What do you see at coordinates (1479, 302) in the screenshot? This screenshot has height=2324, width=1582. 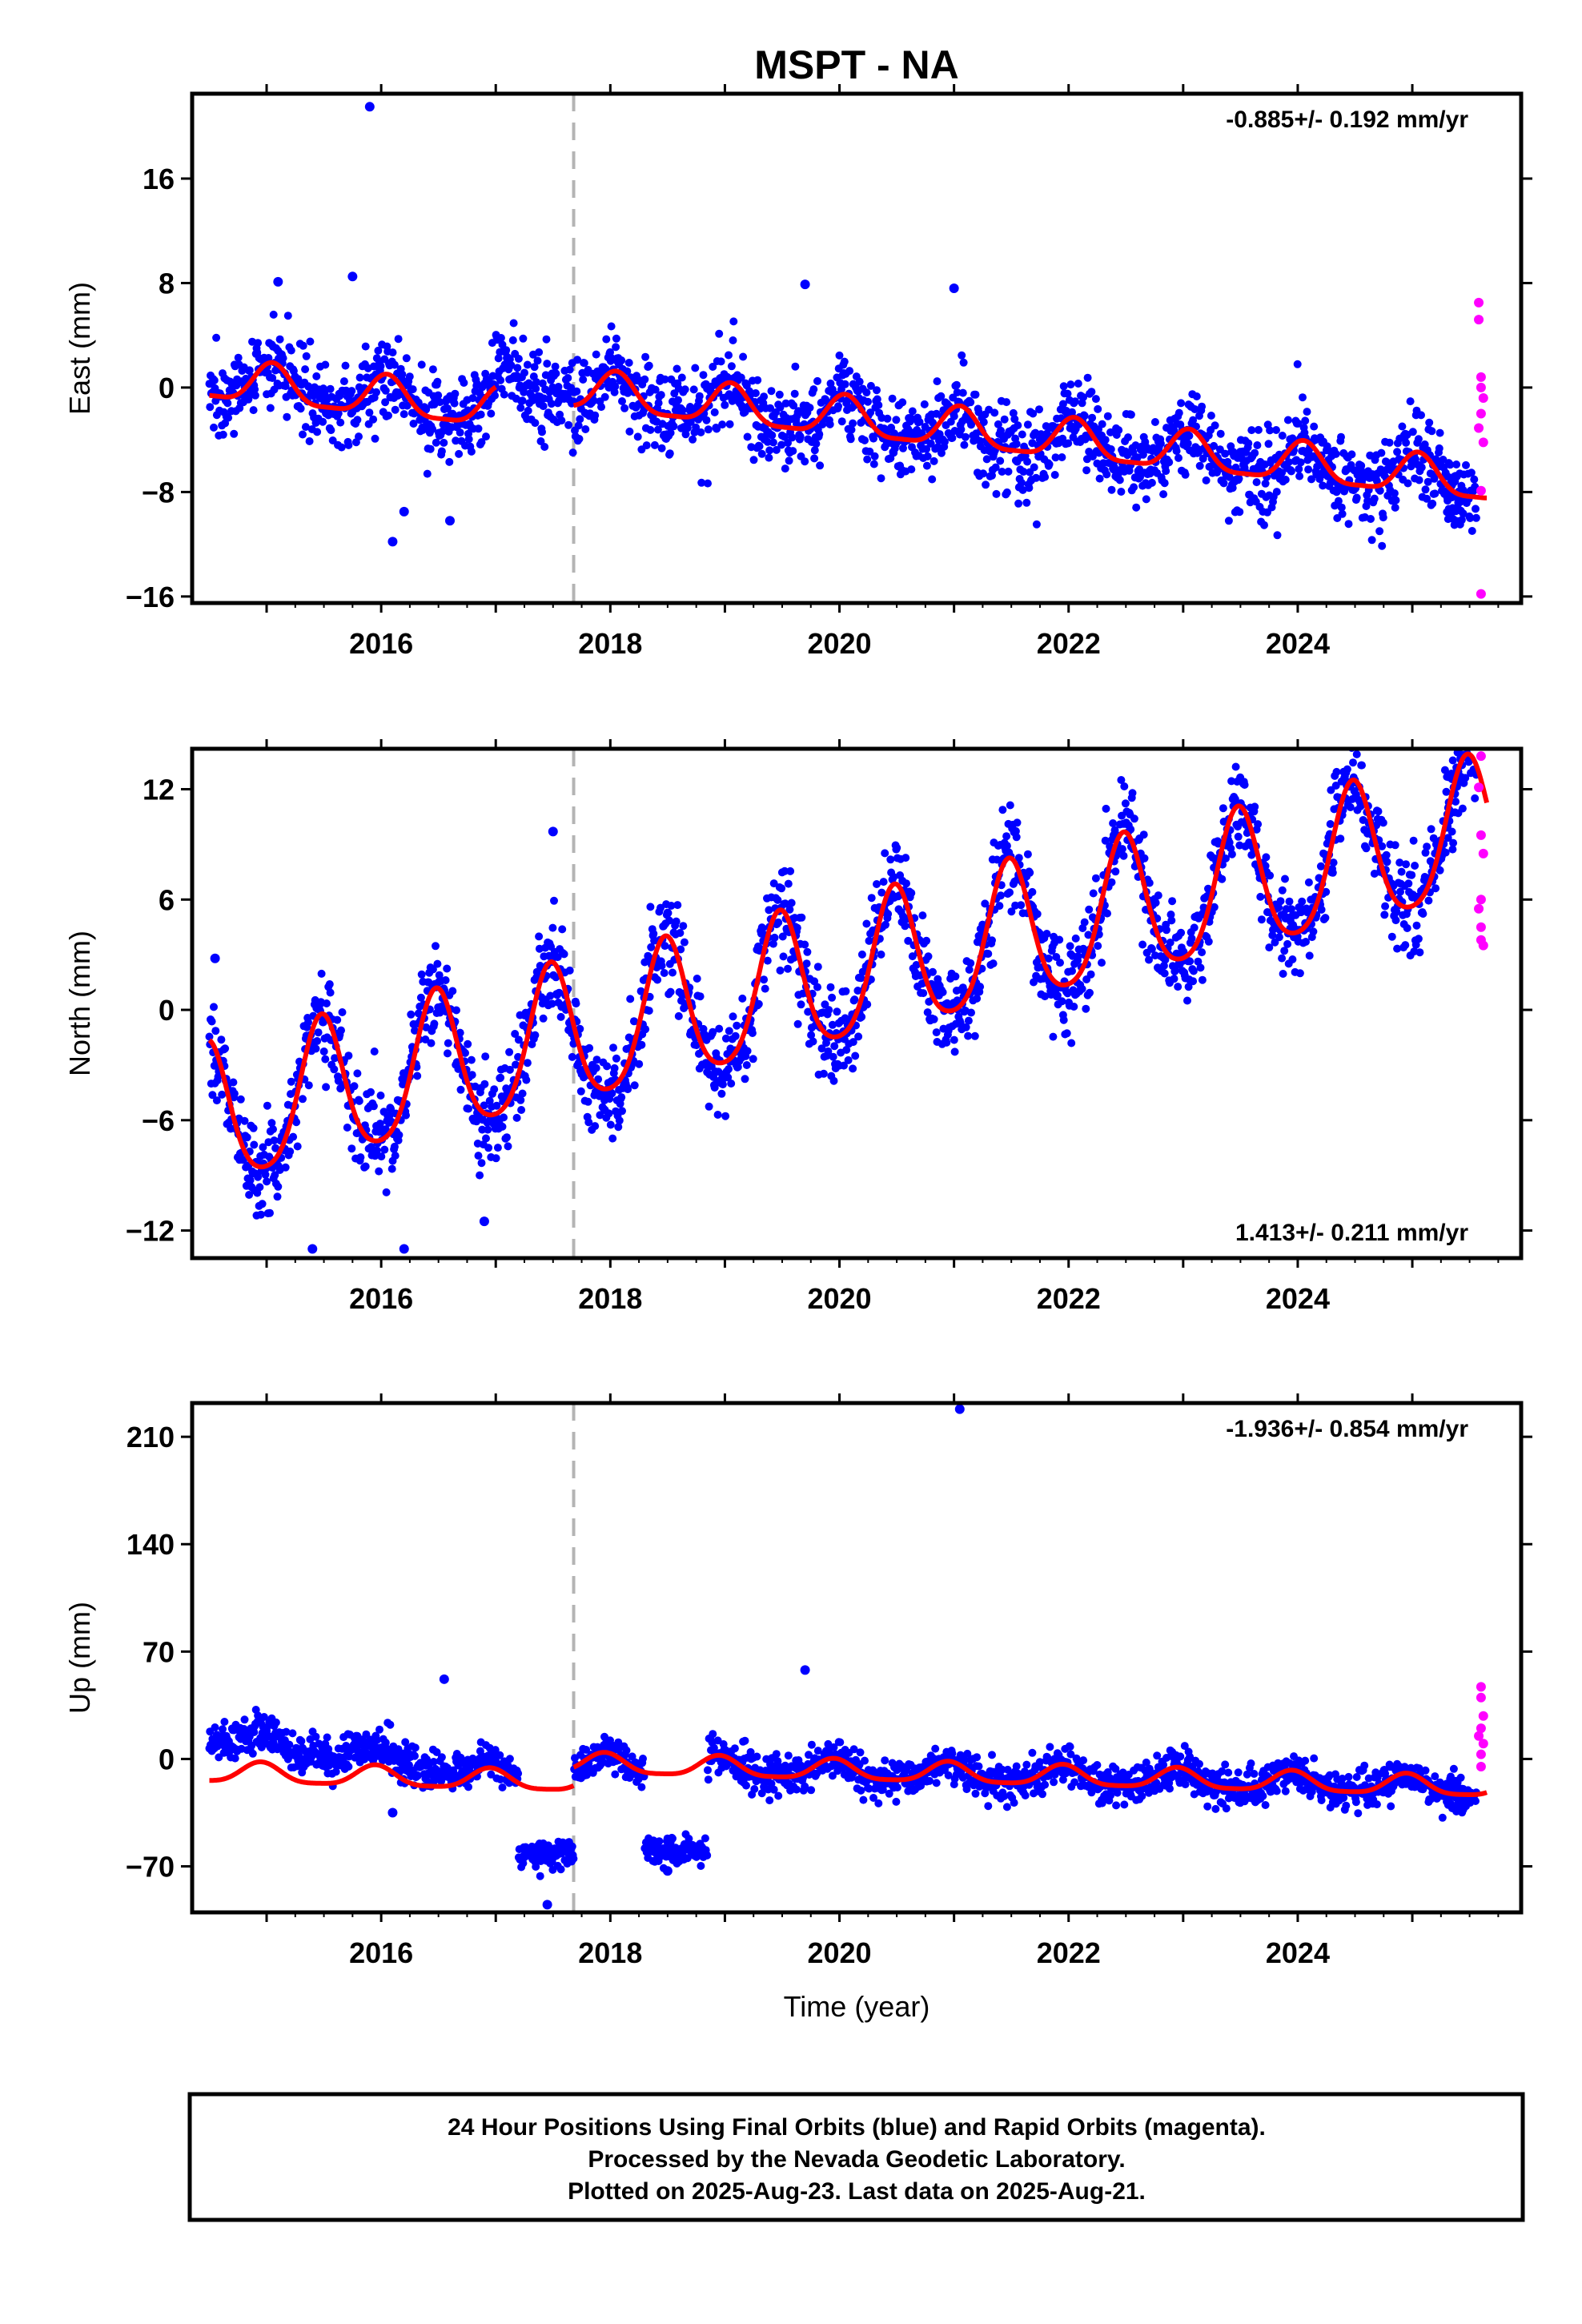 I see `east-rapid-point` at bounding box center [1479, 302].